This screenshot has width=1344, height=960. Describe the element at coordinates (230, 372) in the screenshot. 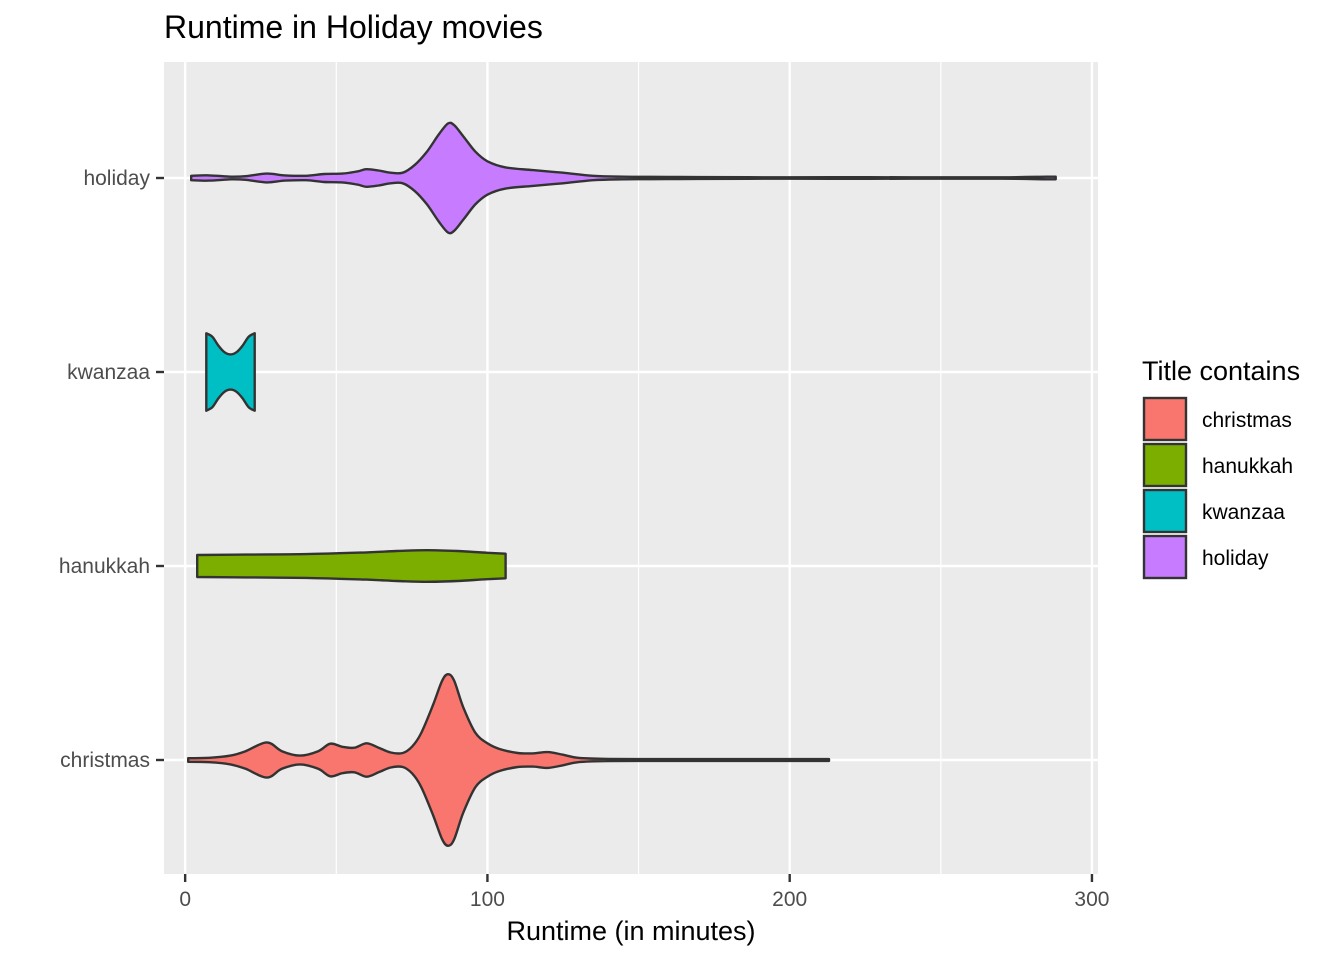

I see `violin-kwanzaa` at that location.